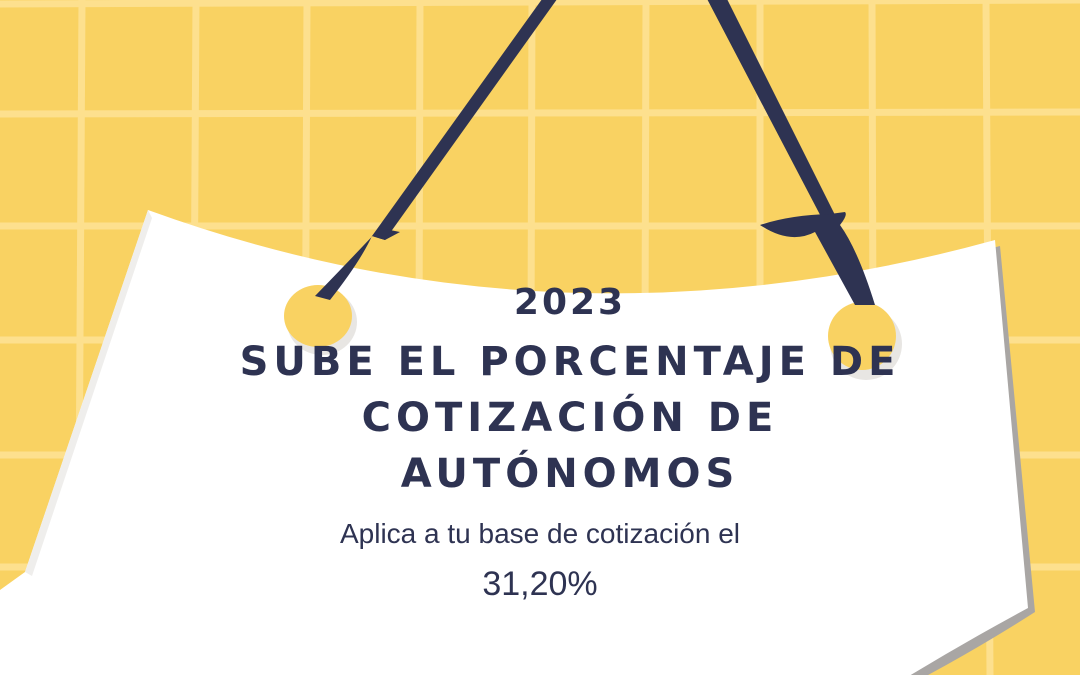  What do you see at coordinates (570, 362) in the screenshot?
I see `headline-line: SUBE EL PORCENTAJE DE` at bounding box center [570, 362].